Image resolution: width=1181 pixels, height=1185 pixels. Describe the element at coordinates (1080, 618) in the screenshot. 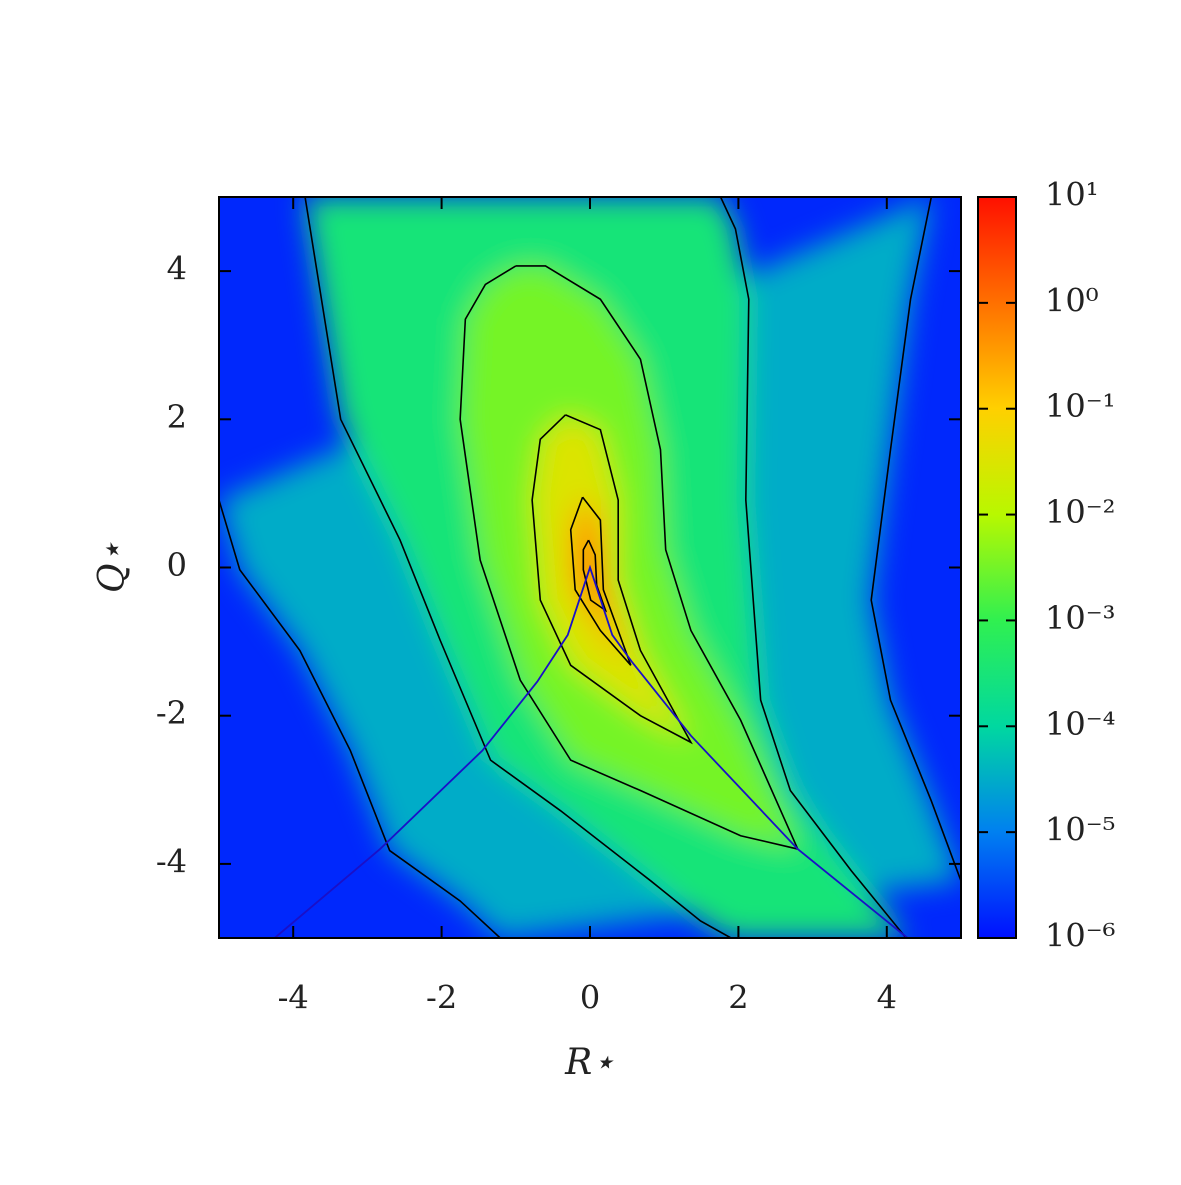

I see `colorbar-tick-label: 10⁻³` at that location.